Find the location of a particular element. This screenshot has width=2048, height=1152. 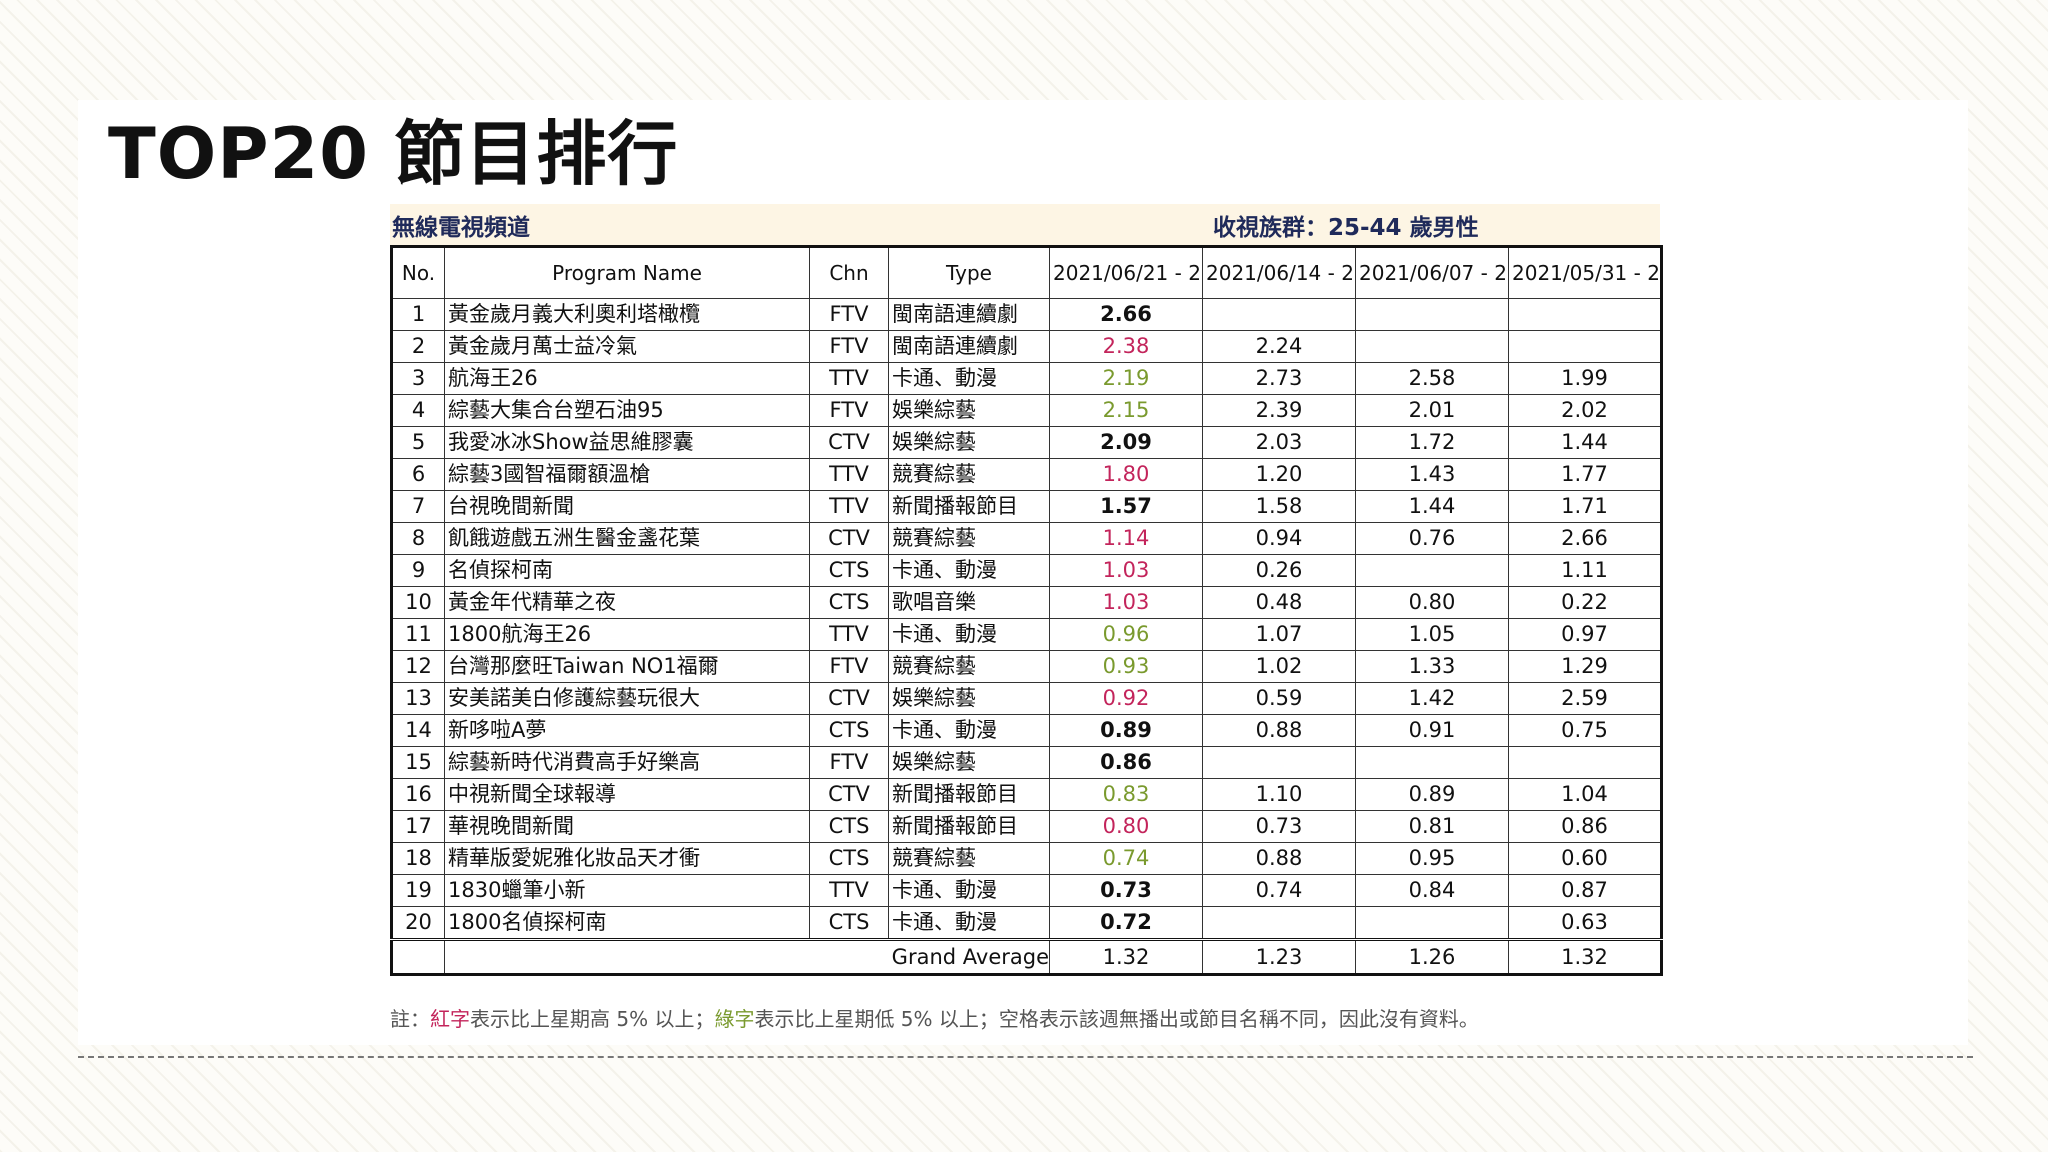

table-row: 16 中視新聞全球報導 CTV 新聞播報節目 0.83 1.10 0.89 1.04 is located at coordinates (1026, 794).